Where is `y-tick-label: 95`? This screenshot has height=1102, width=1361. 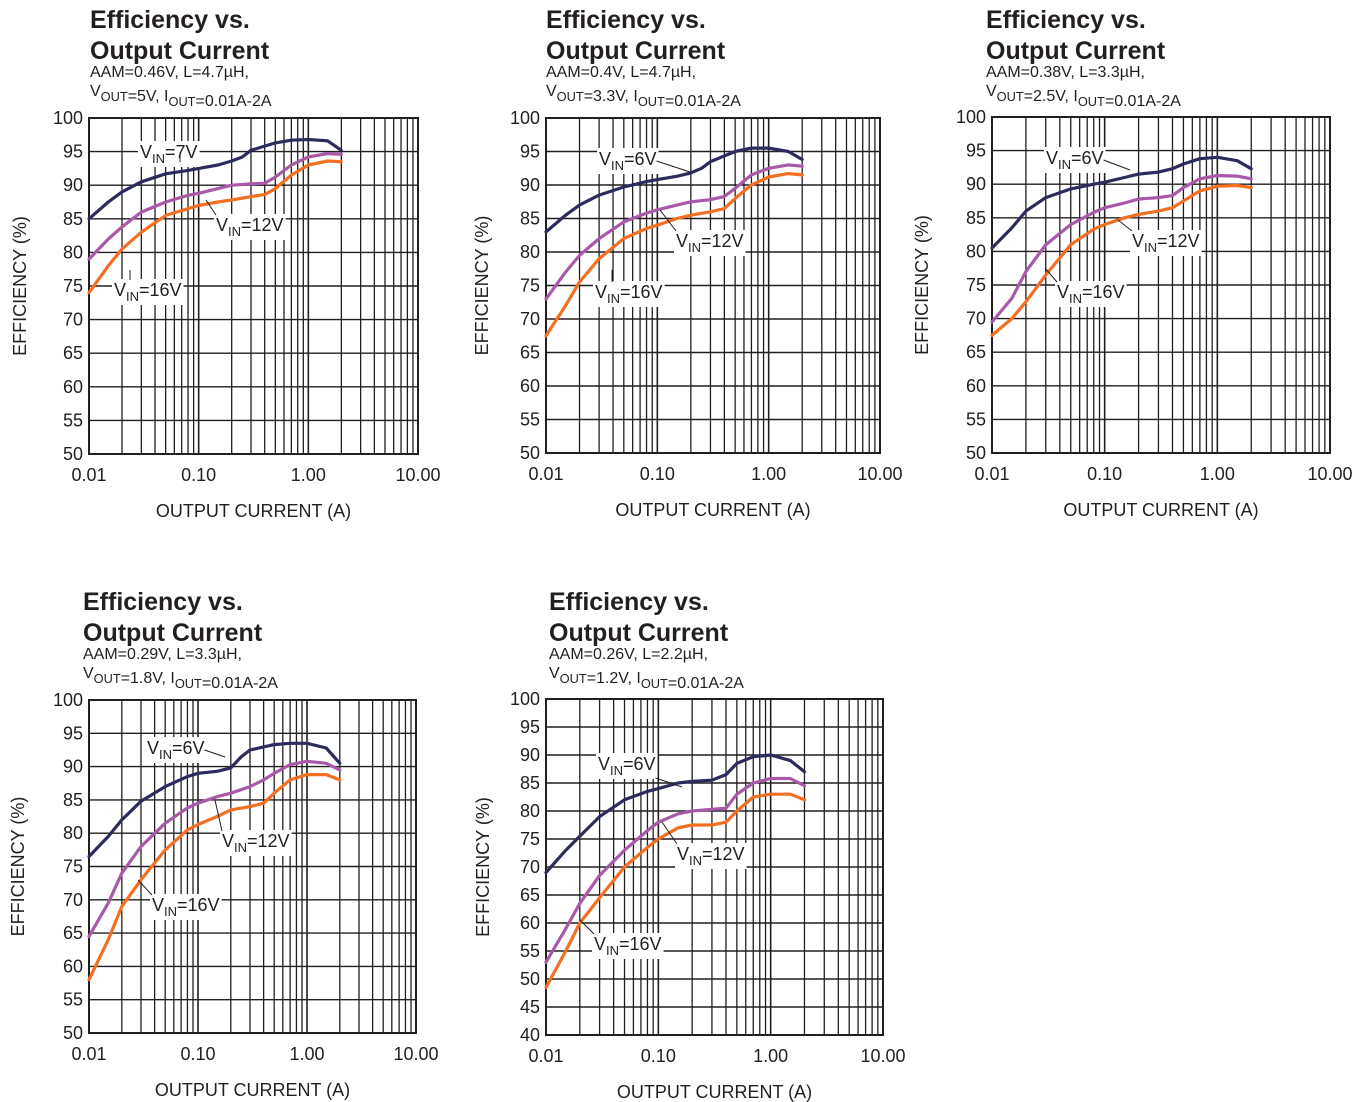
y-tick-label: 95 is located at coordinates (73, 152).